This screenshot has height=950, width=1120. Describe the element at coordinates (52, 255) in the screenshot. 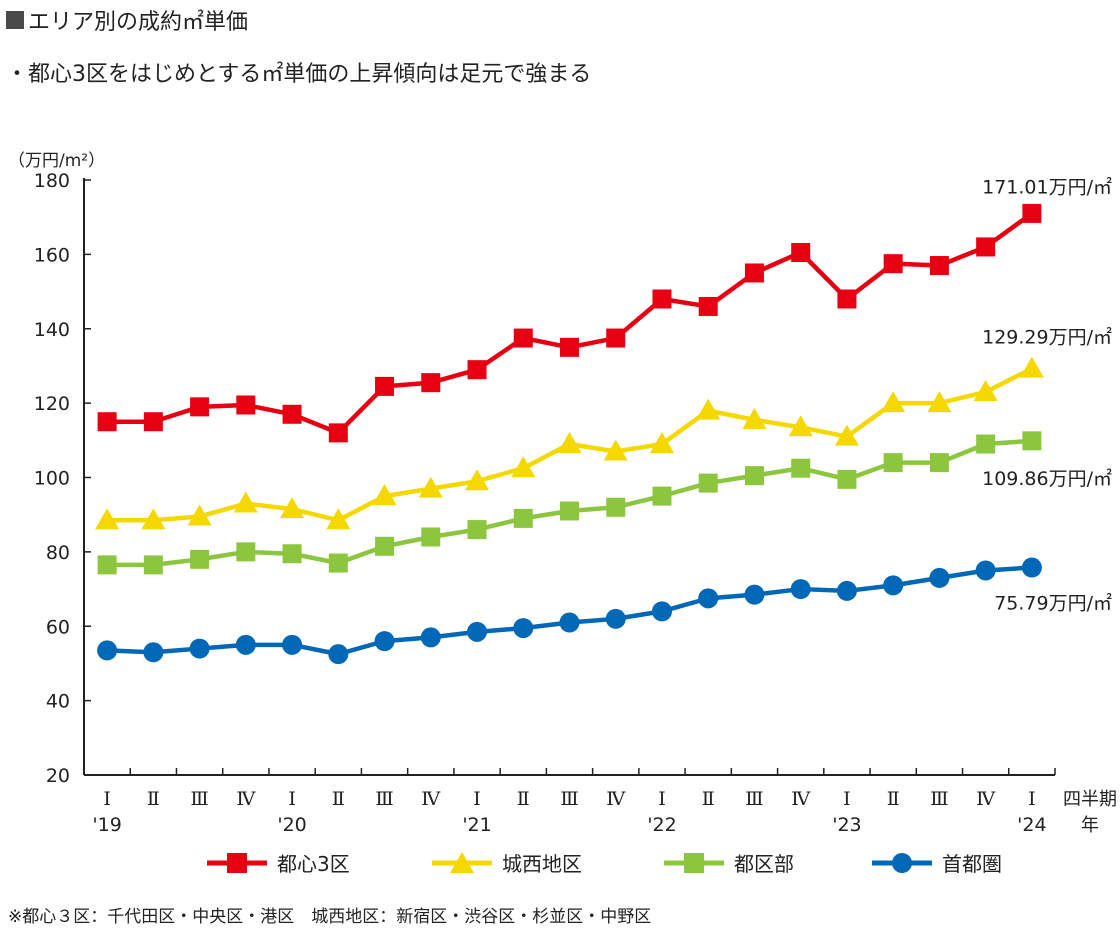

I see `y-tick-label: 160` at that location.